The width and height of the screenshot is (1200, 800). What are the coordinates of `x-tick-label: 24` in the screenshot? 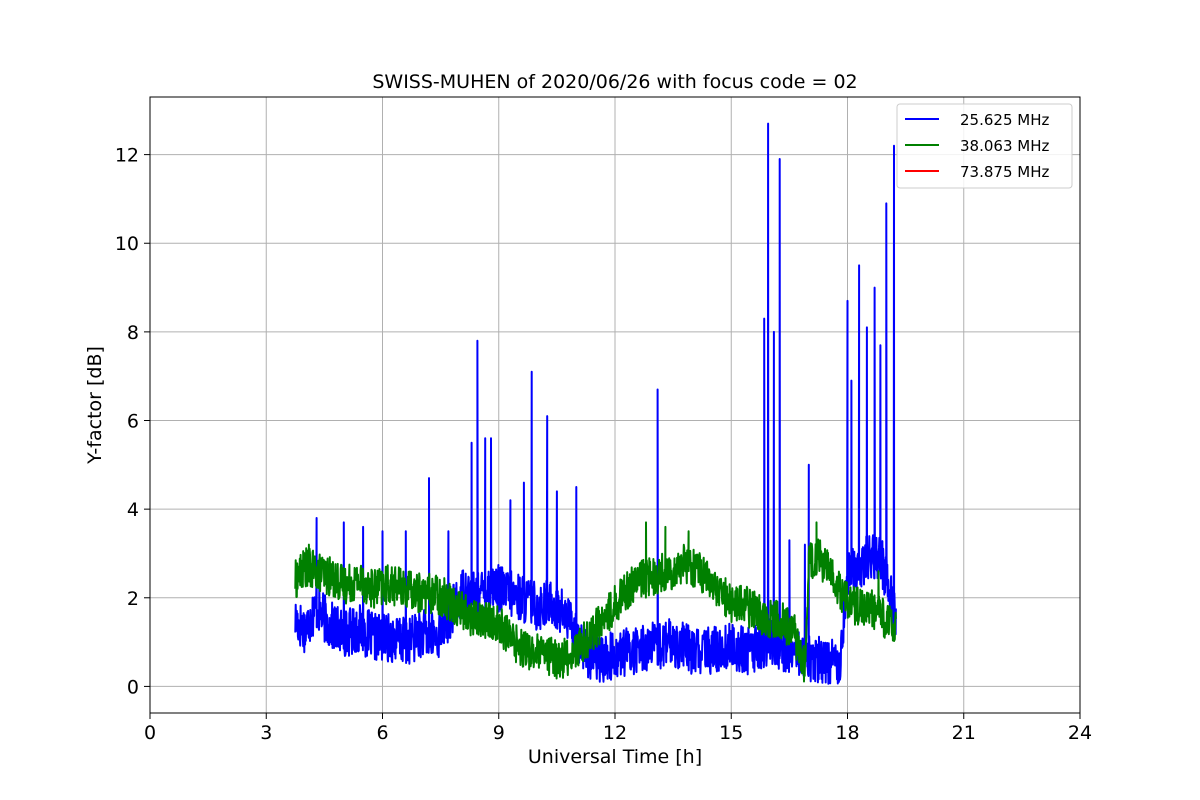 It's located at (1080, 733).